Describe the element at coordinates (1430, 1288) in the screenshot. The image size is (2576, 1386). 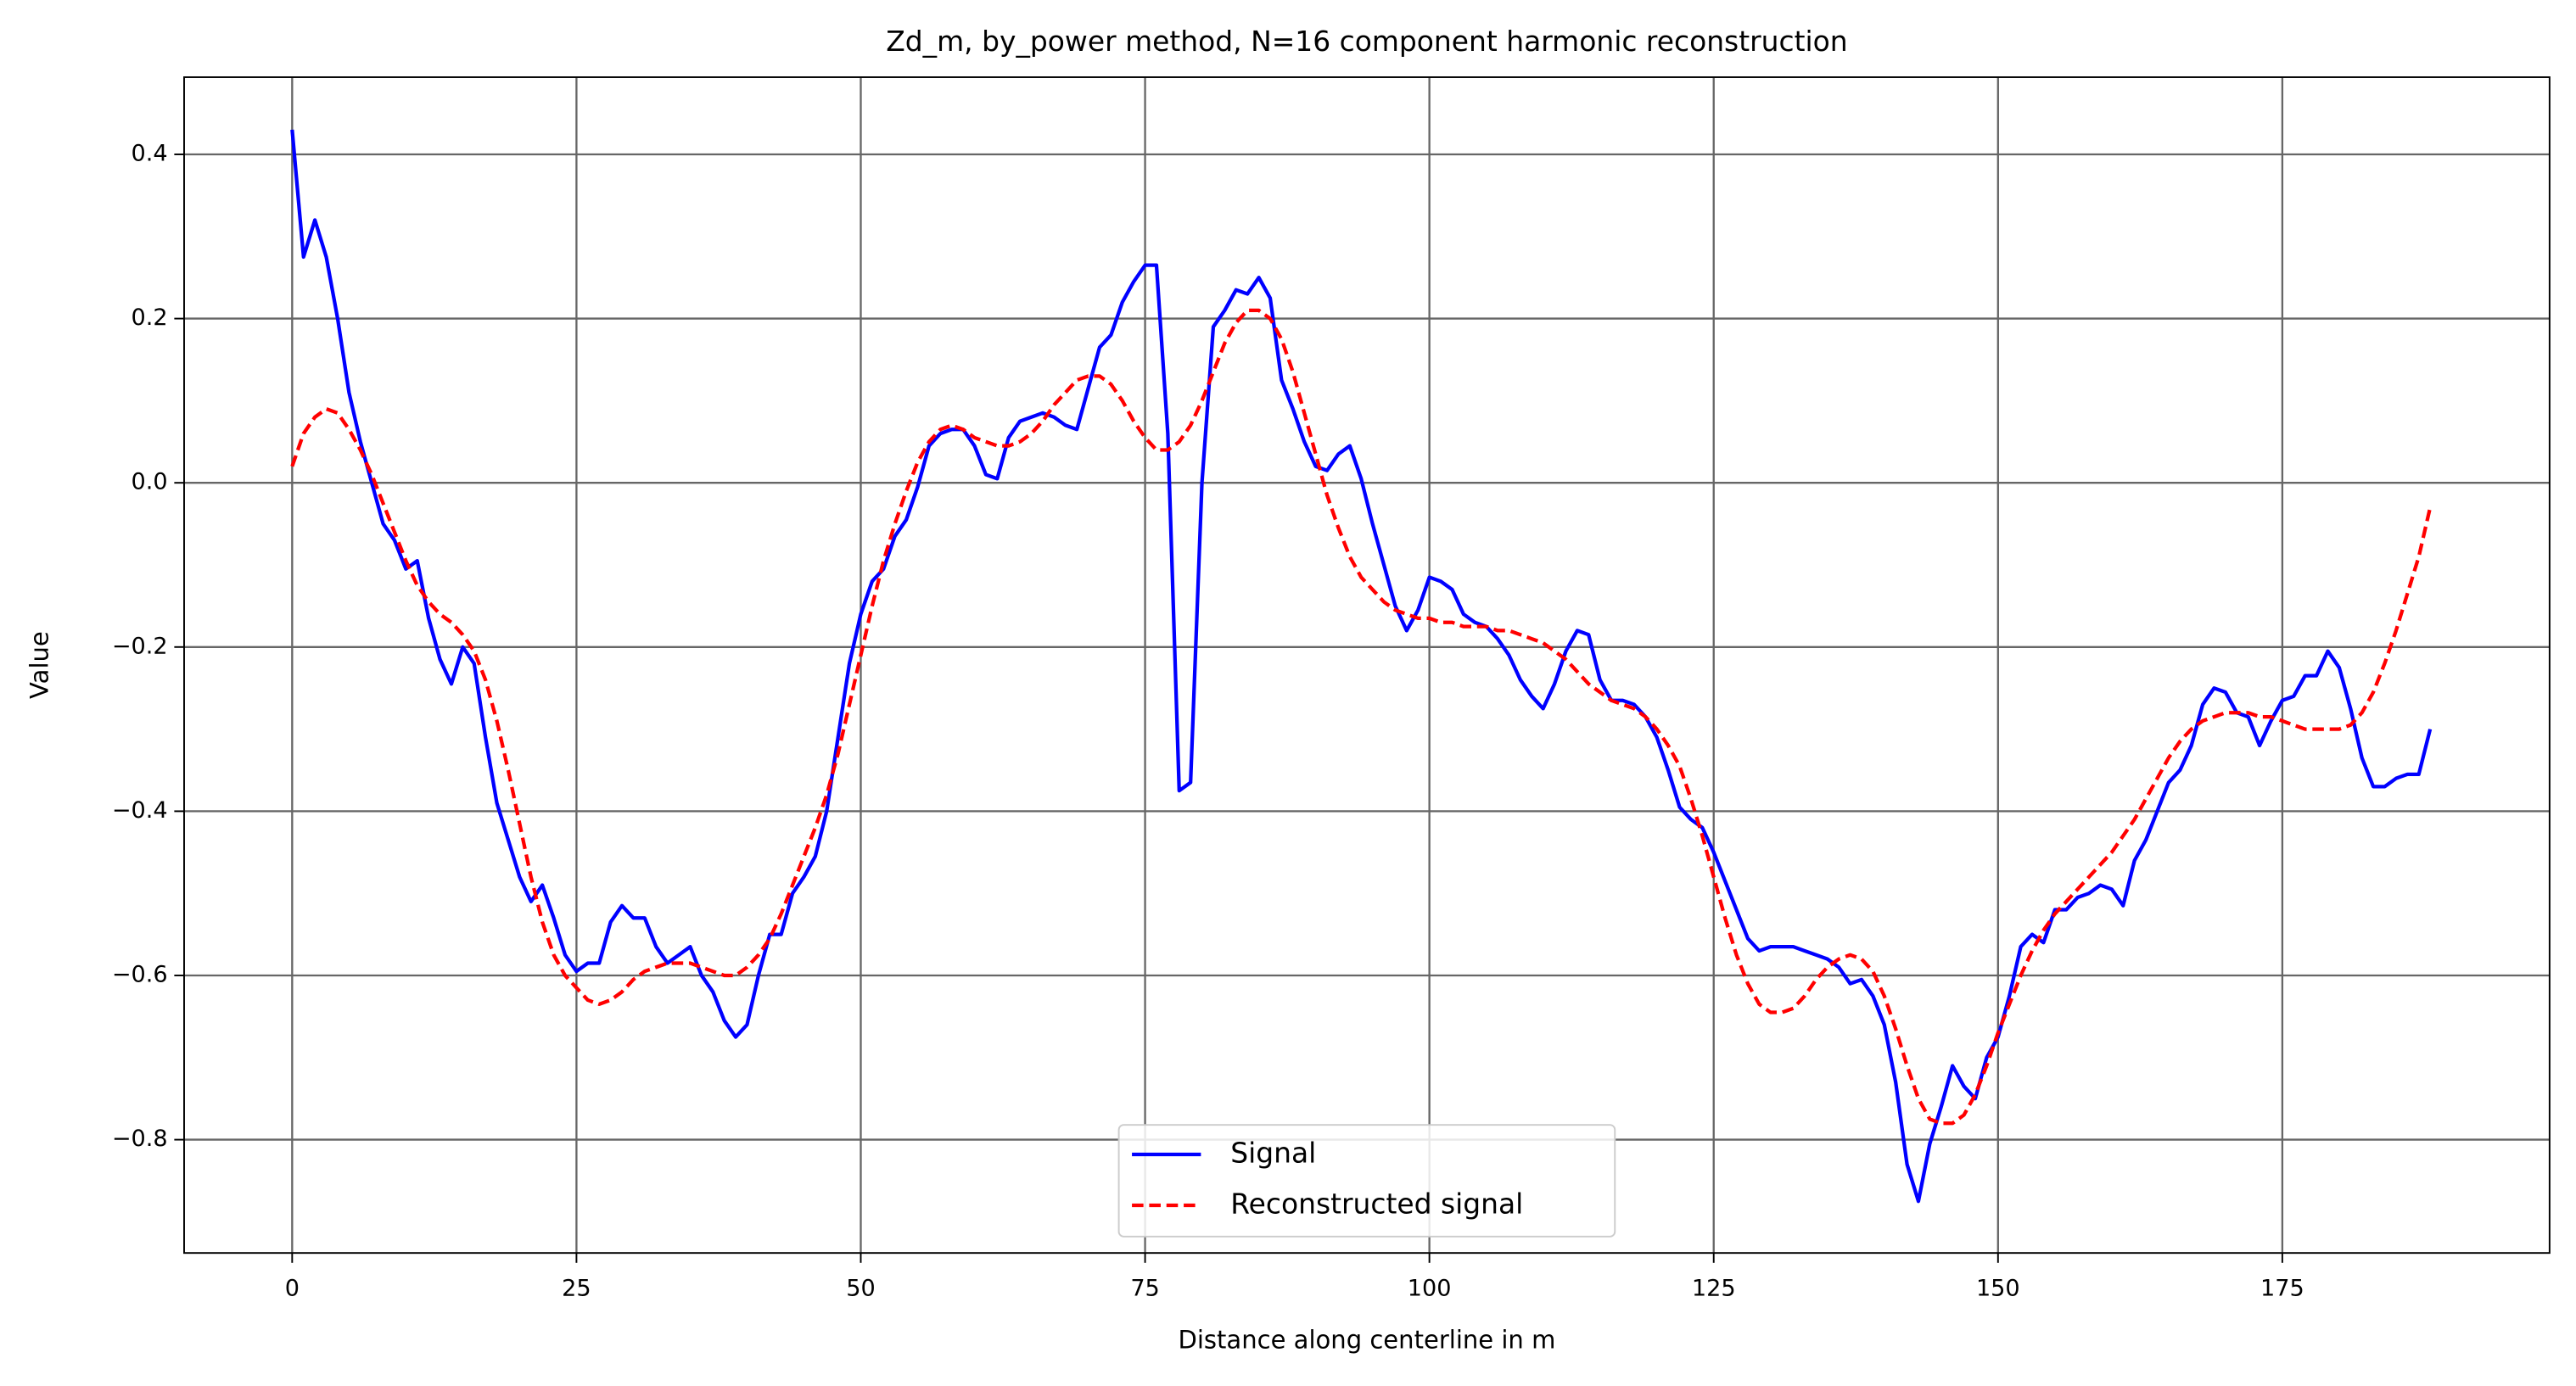
I see `x-tick-label: 100` at that location.